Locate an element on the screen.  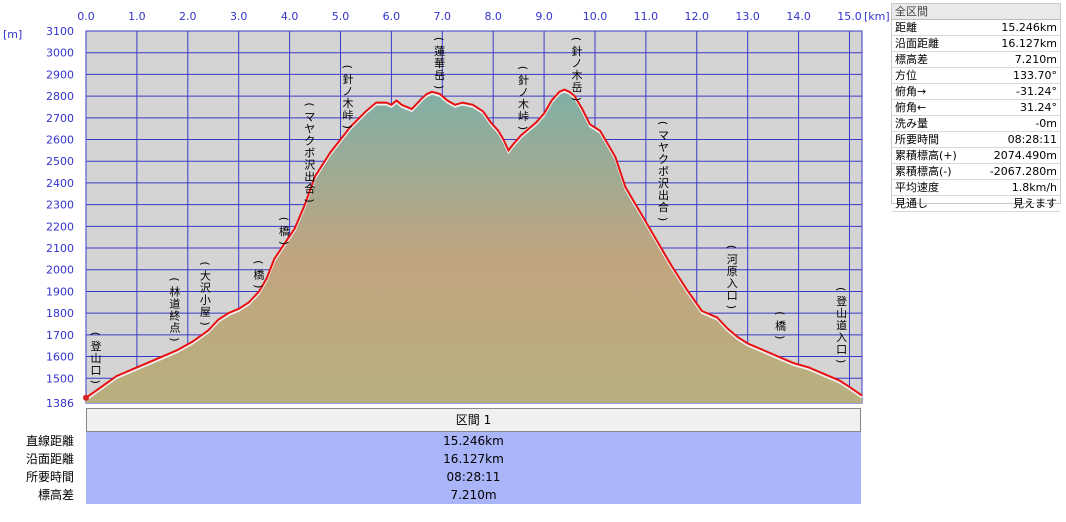
summary-label: 平均速度 is located at coordinates (932, 187).